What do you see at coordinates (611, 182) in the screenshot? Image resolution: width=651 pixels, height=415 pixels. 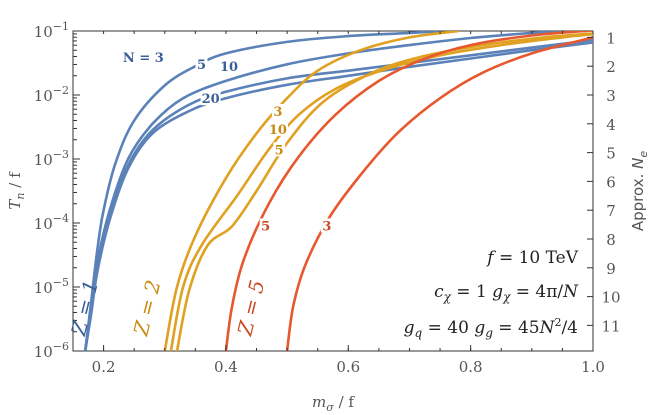 I see `y2-tick-label: 6` at bounding box center [611, 182].